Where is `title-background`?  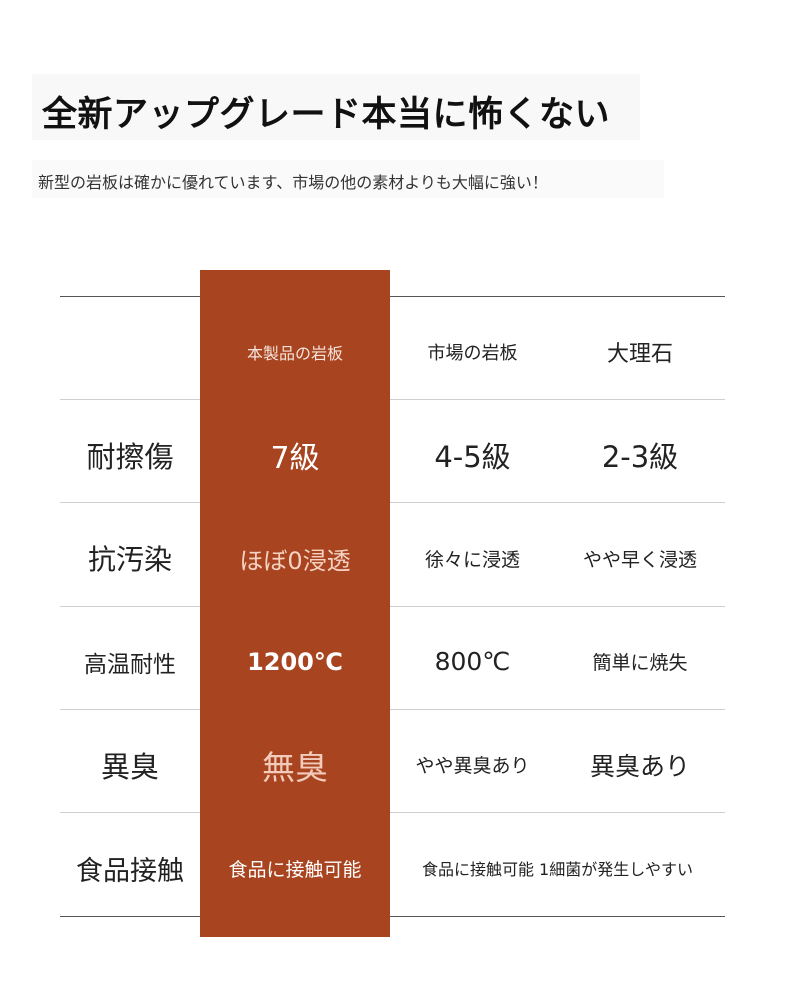
title-background is located at coordinates (336, 107).